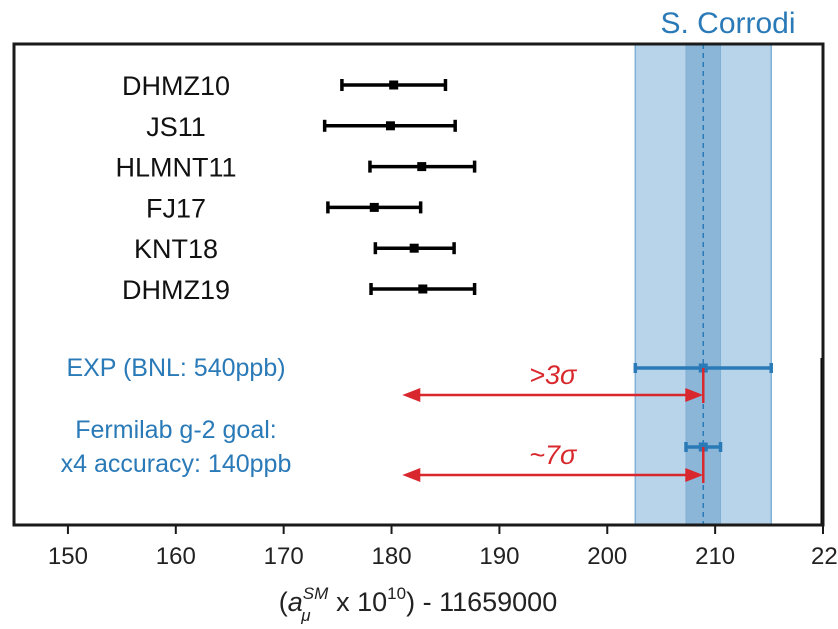  What do you see at coordinates (175, 430) in the screenshot?
I see `experiment-label: Fermilab g-2 goal:` at bounding box center [175, 430].